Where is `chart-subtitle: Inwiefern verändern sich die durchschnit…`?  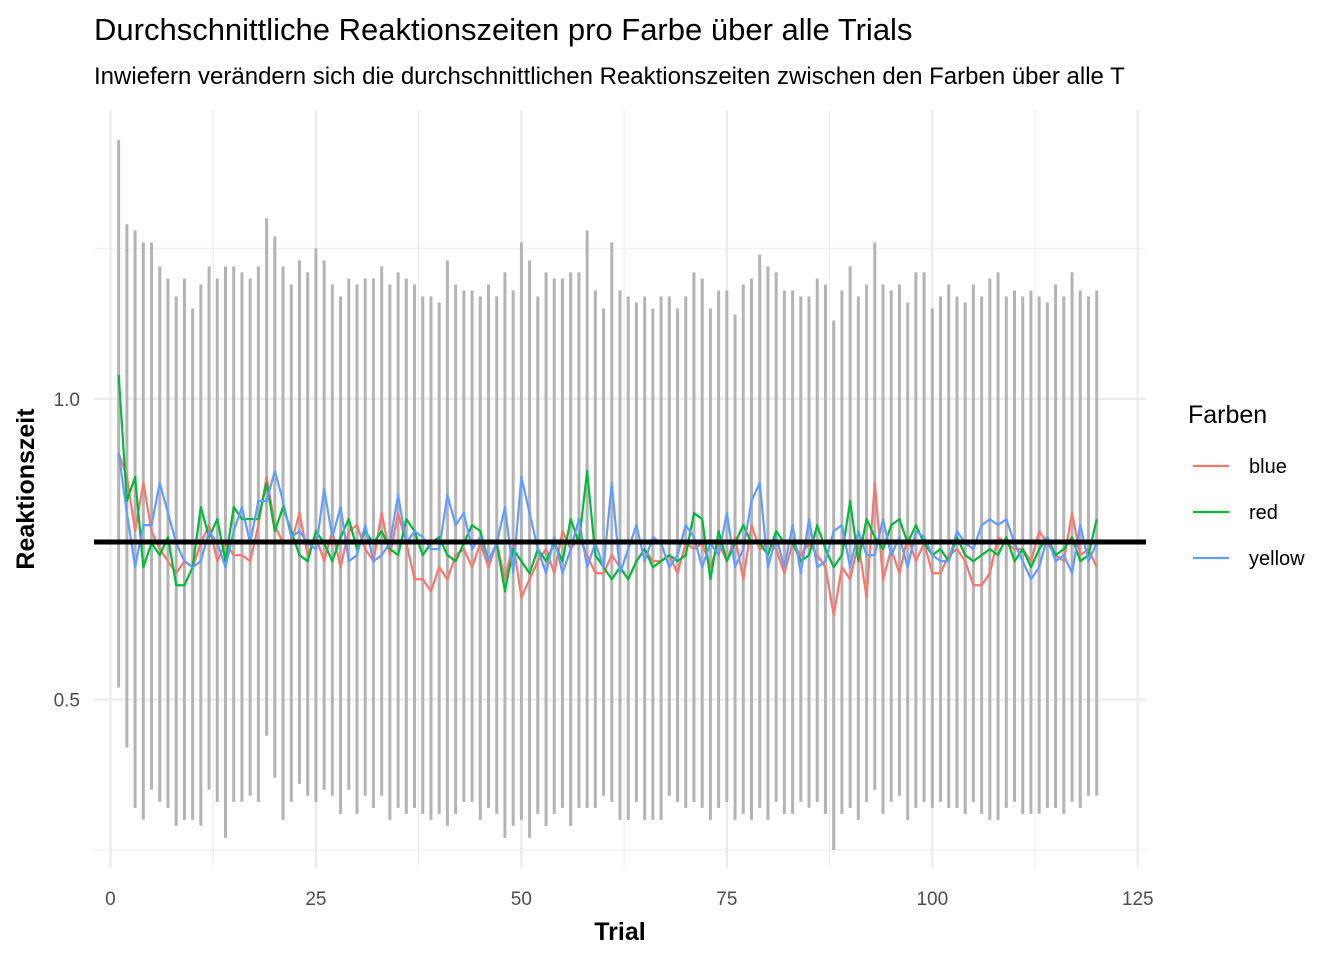
chart-subtitle: Inwiefern verändern sich die durchschnit… is located at coordinates (609, 76).